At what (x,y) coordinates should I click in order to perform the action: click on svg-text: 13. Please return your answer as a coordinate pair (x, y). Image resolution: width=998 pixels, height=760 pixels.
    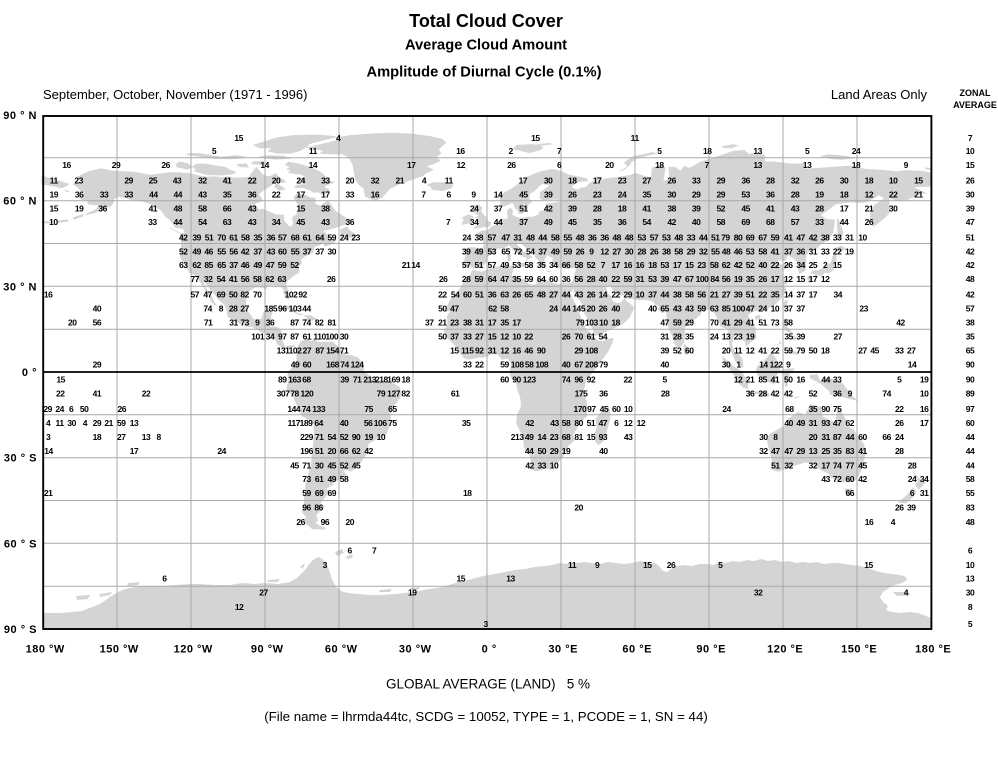
    Looking at the image, I should click on (807, 165).